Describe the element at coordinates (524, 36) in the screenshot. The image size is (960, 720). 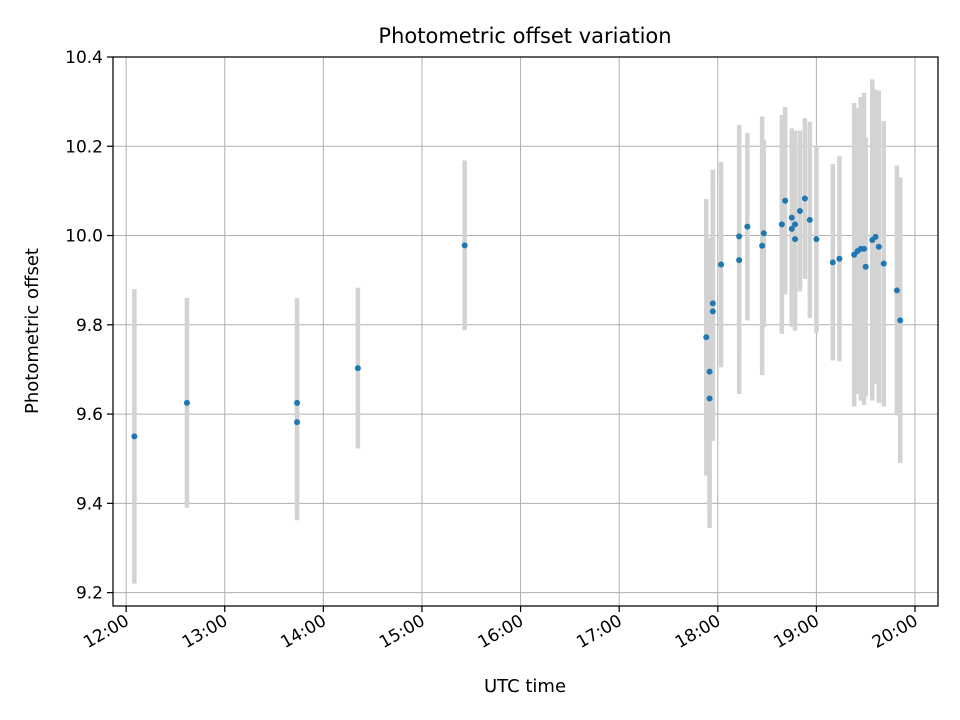
I see `chart-title: Photometric offset variation` at that location.